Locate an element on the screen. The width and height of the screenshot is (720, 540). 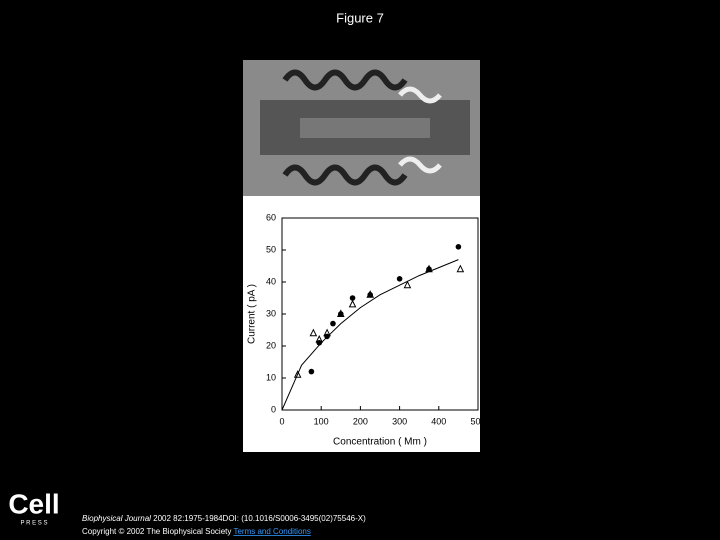
y-tick-label: 40 is located at coordinates (271, 281).